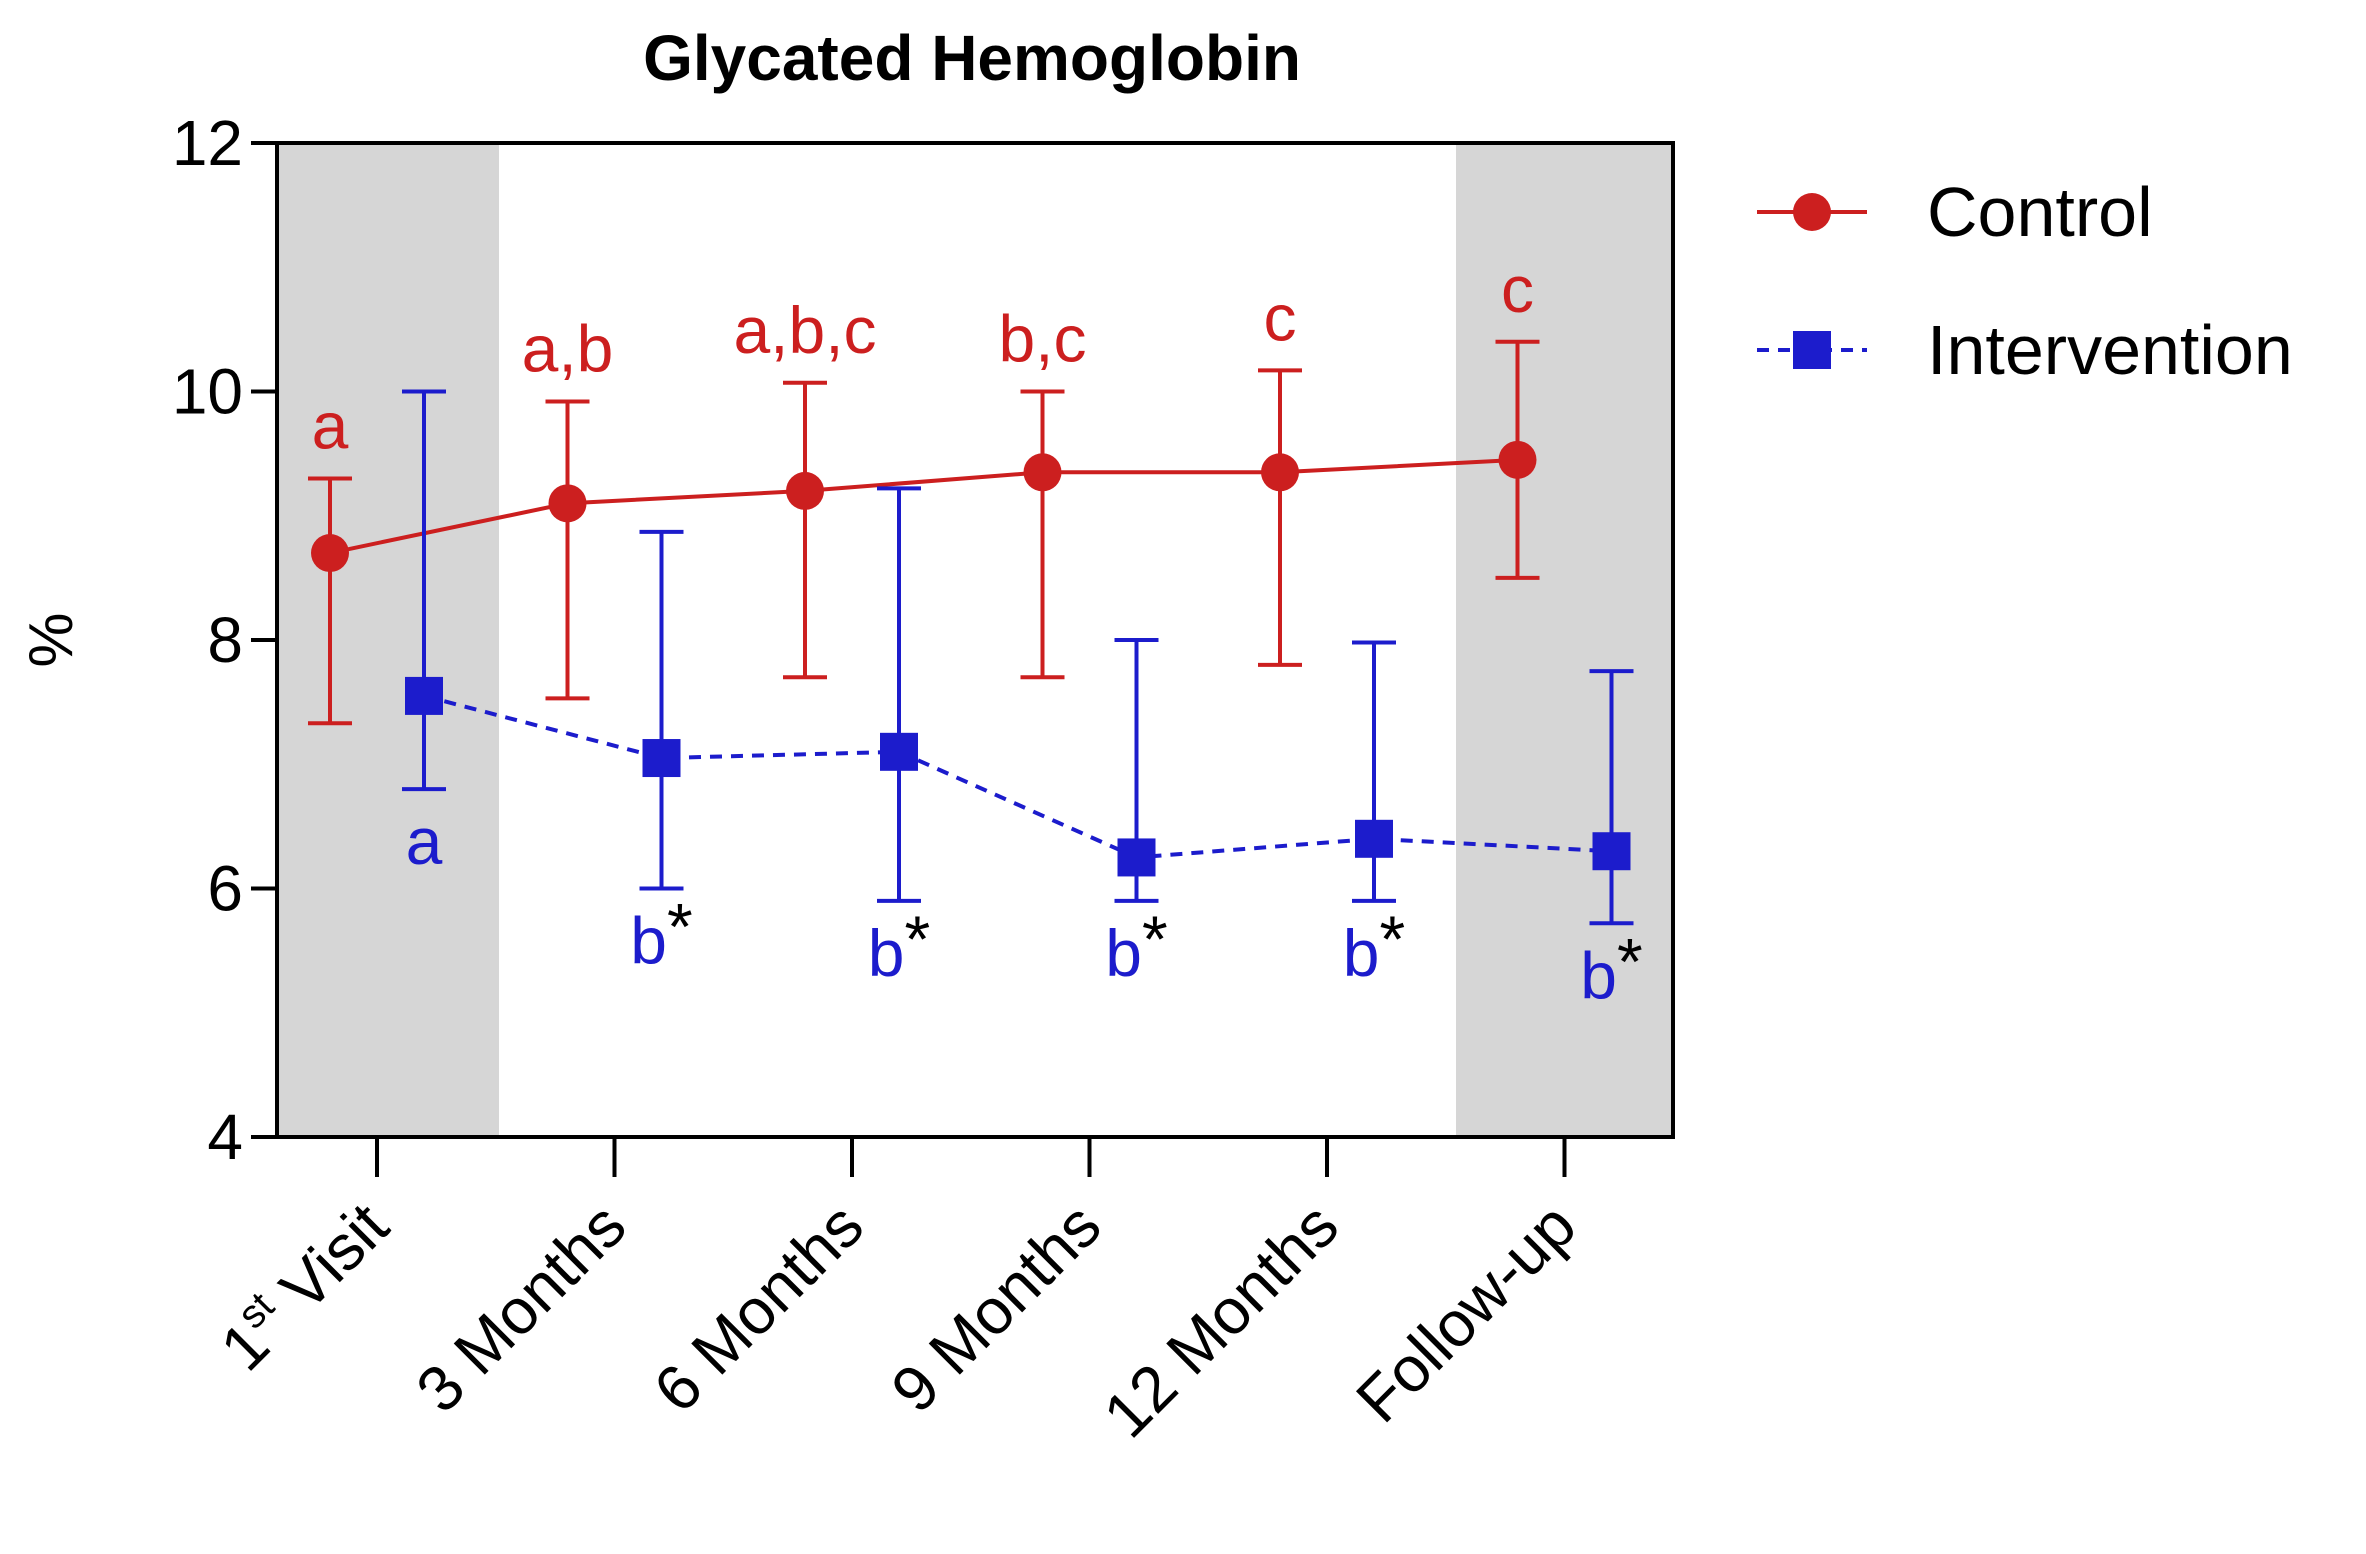 Image resolution: width=2366 pixels, height=1554 pixels. What do you see at coordinates (303, 1286) in the screenshot?
I see `x-tick-label: 1st Visit` at bounding box center [303, 1286].